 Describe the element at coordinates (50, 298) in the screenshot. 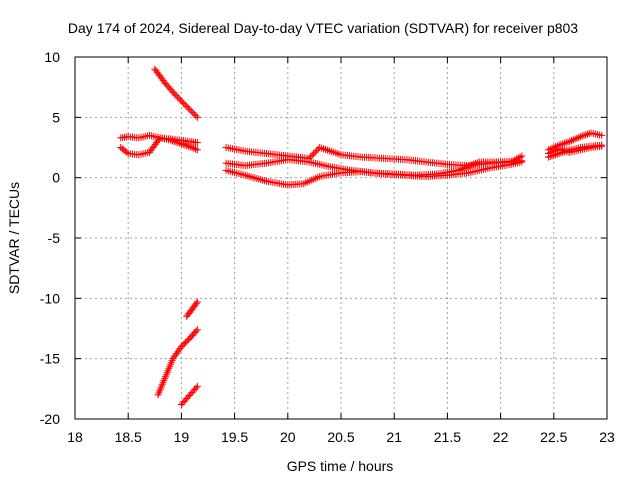

I see `y-tick-label: -10` at that location.